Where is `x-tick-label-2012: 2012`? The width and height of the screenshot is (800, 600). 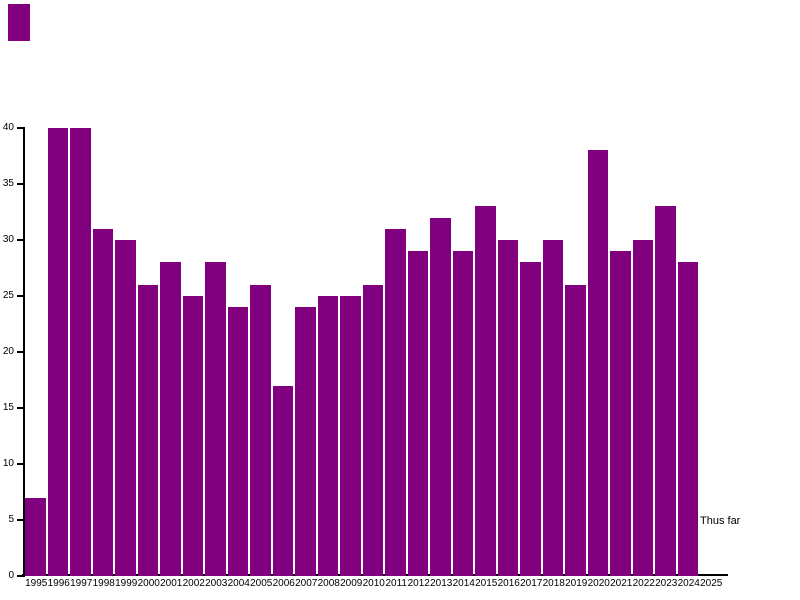
x-tick-label-2012: 2012 is located at coordinates (418, 583).